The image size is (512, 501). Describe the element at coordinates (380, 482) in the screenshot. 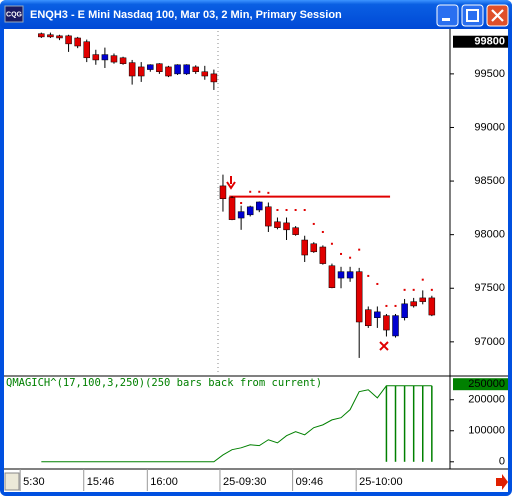

I see `x-tick-label: 25-10:00` at that location.